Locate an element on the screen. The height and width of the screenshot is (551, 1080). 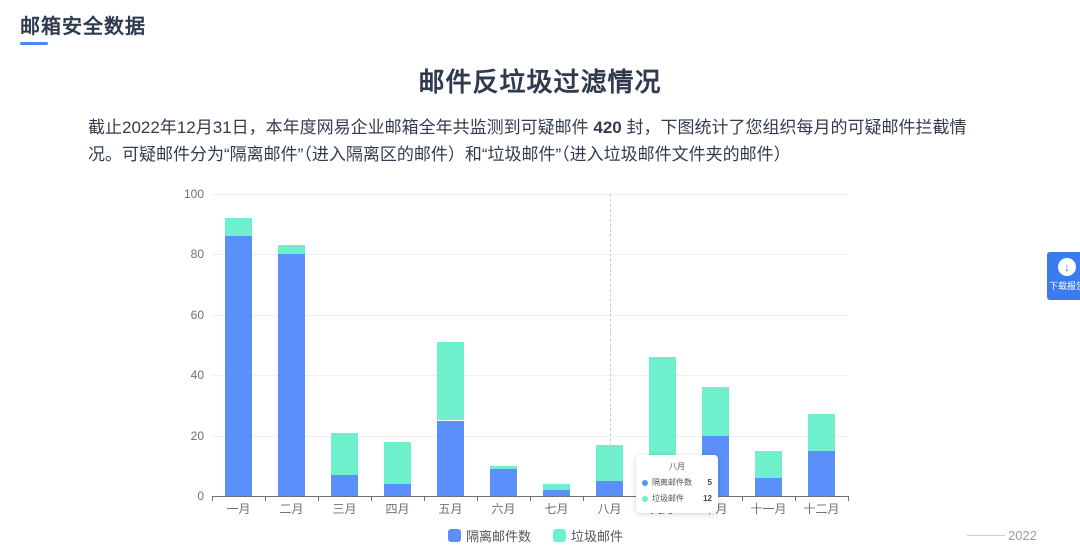
x-axis-label: 五月 is located at coordinates (450, 509).